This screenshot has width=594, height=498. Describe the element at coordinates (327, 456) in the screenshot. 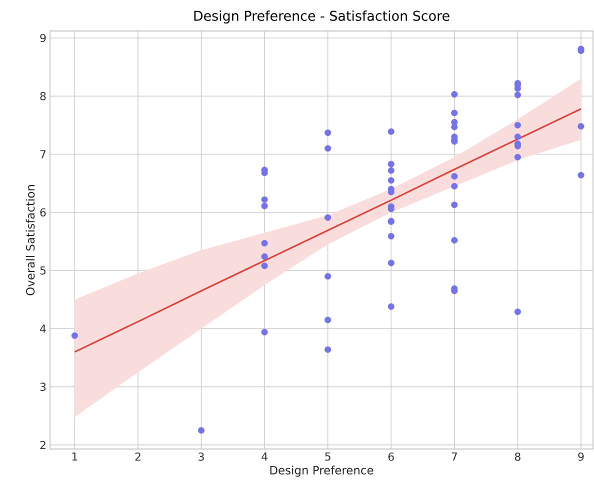

I see `x-tick-label: 5` at that location.